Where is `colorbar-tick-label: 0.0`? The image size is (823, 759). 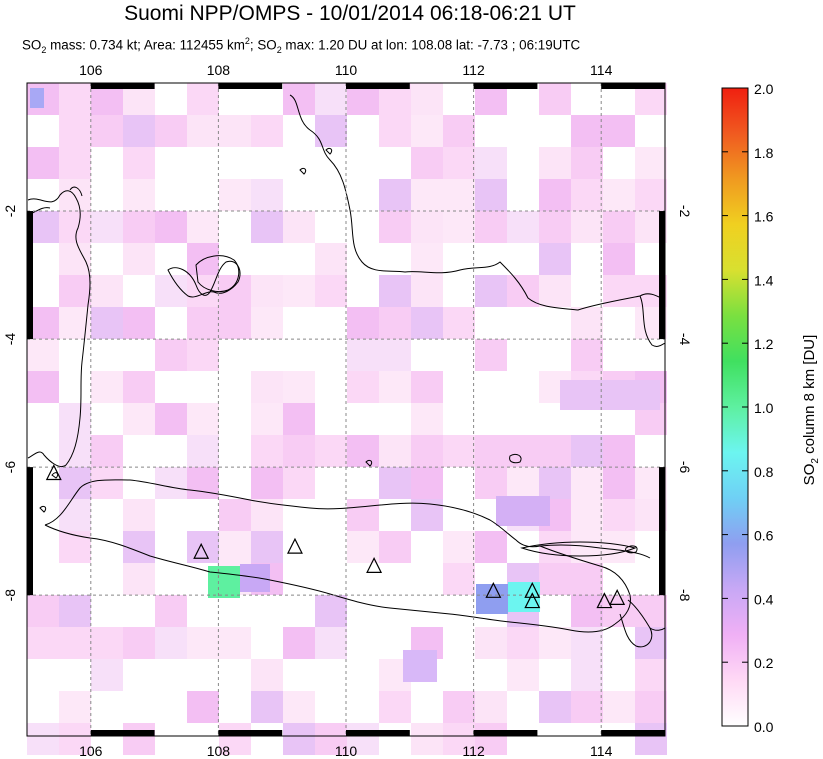
colorbar-tick-label: 0.0 is located at coordinates (764, 727).